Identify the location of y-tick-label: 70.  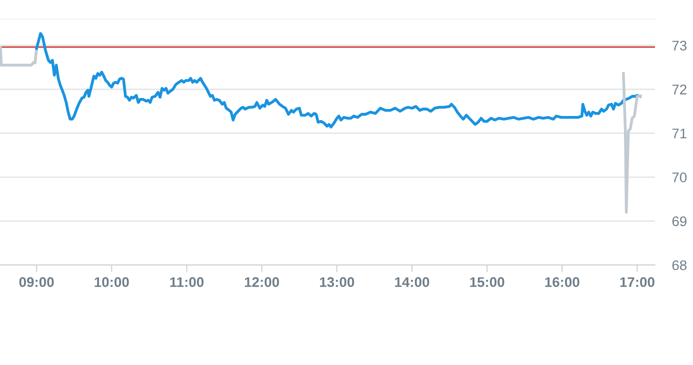
(679, 177).